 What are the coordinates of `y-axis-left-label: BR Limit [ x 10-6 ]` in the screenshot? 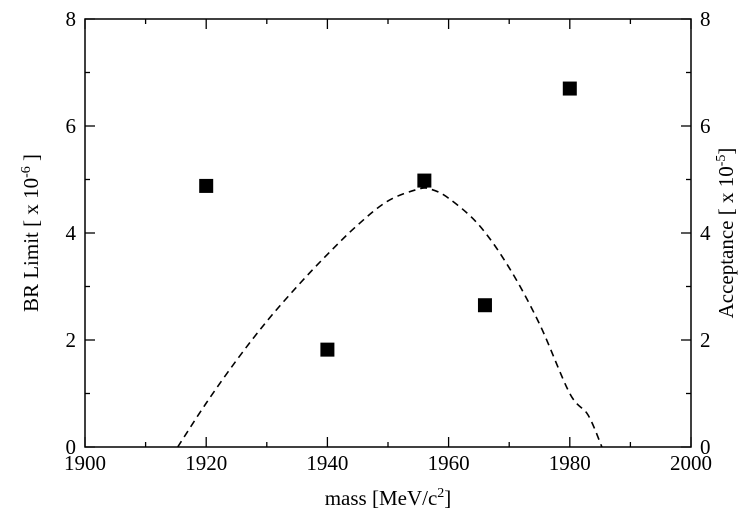 It's located at (31, 233).